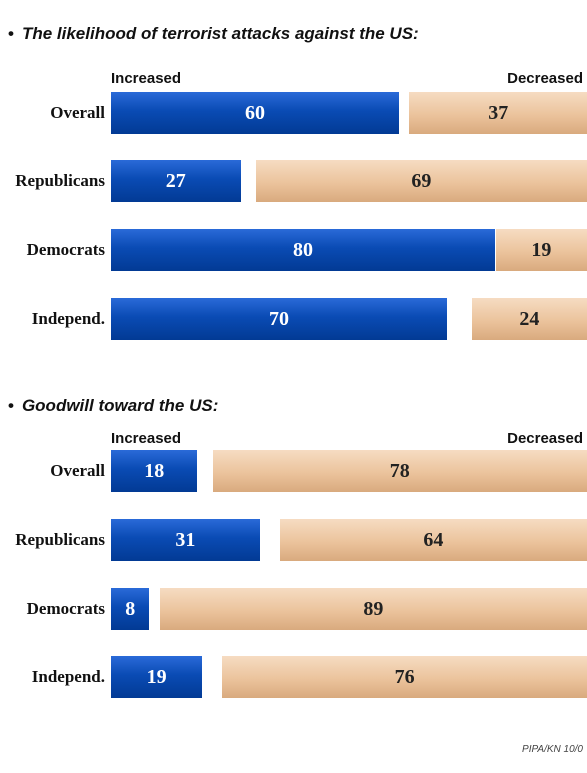 This screenshot has height=773, width=587. I want to click on bar-decreased: 37, so click(498, 113).